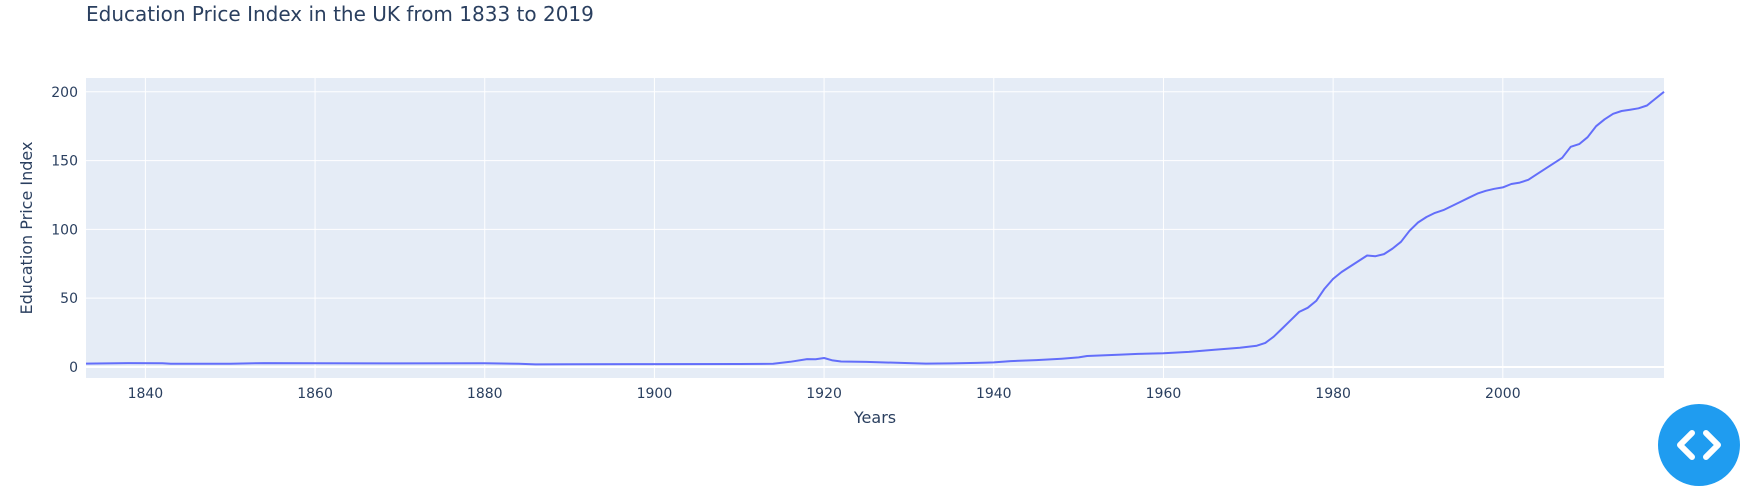 This screenshot has height=501, width=1758. What do you see at coordinates (1503, 394) in the screenshot?
I see `x-tick-label: 2000` at bounding box center [1503, 394].